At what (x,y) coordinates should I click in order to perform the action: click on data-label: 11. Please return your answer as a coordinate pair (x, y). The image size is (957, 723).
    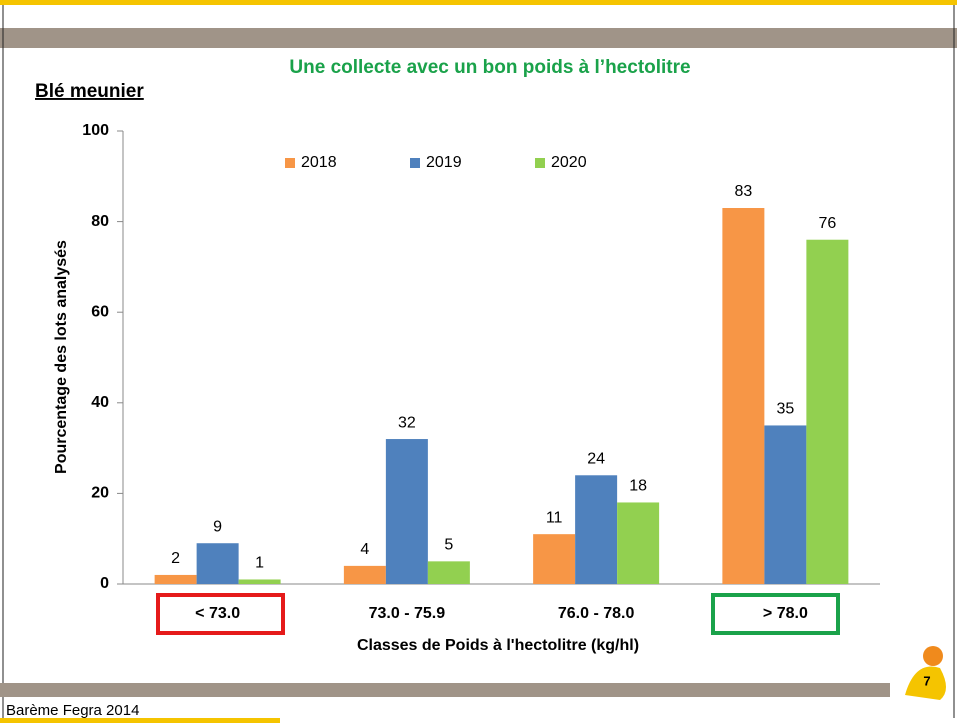
    Looking at the image, I should click on (554, 517).